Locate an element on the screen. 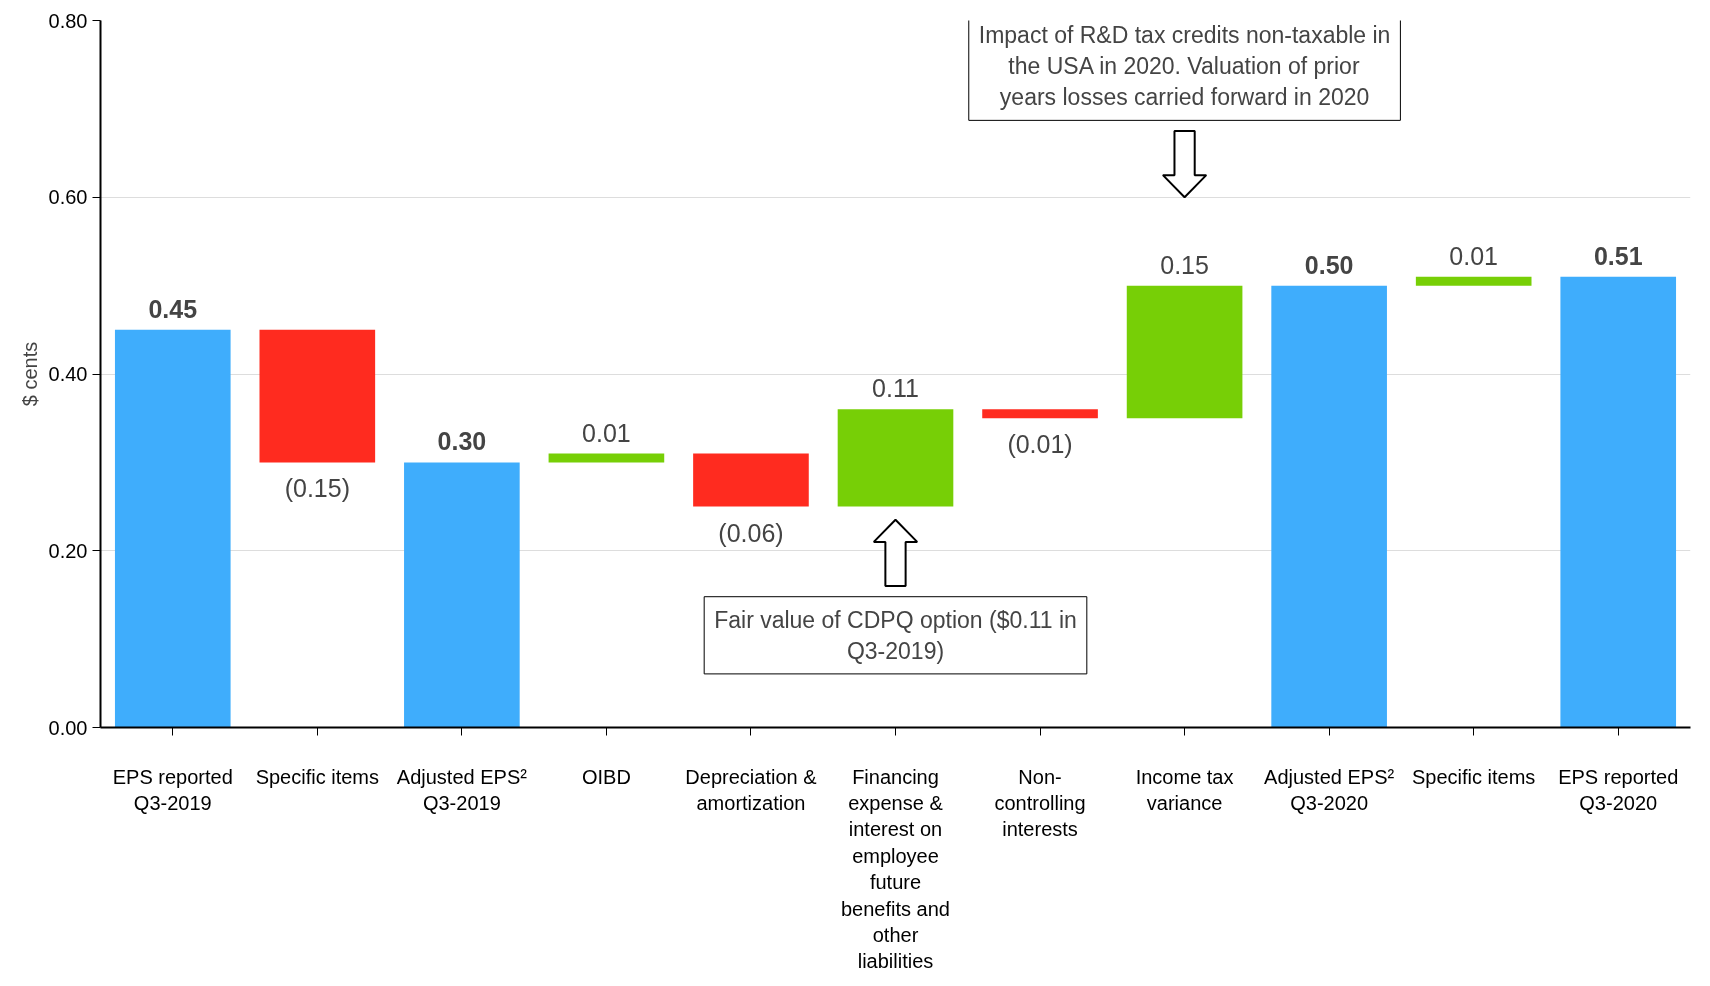  y-tick-label: 0.00 is located at coordinates (68, 727).